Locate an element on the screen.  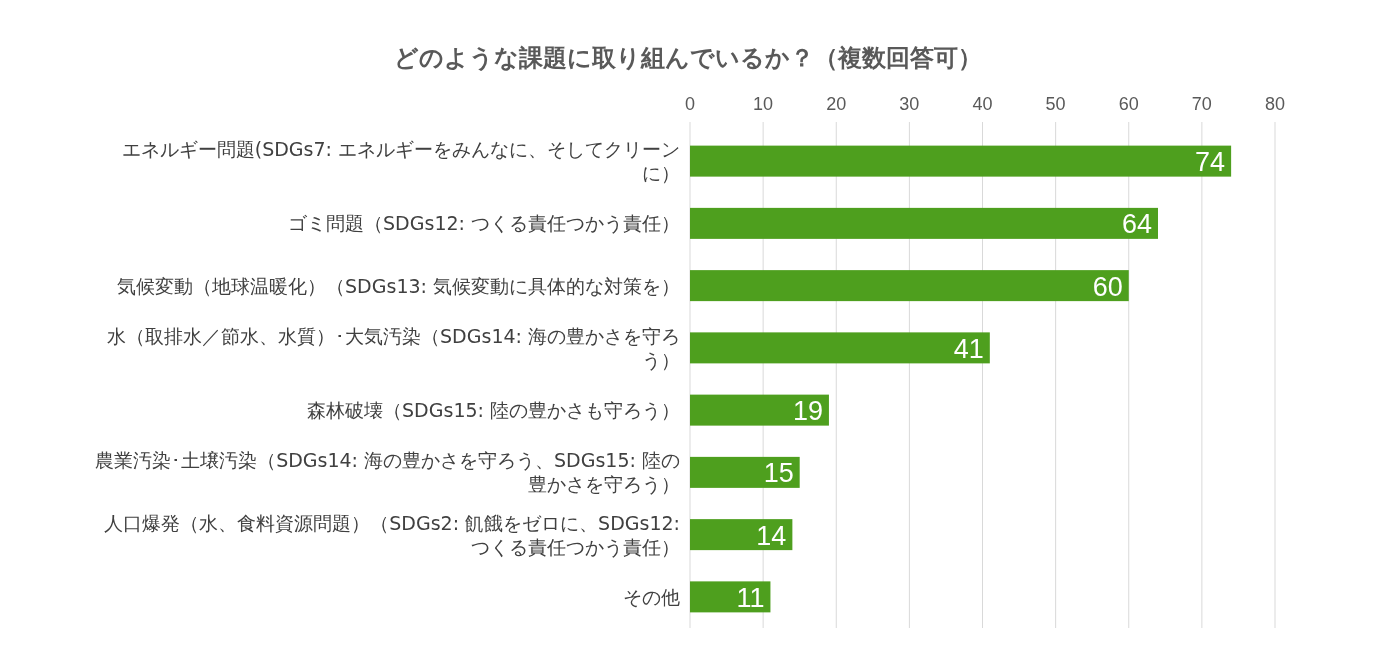
y-tick-label: 人口爆発（水、食料資源問題）（SDGs2: 飢餓をゼロに、SDGs12: つくる責任つかう責任） is located at coordinates (391, 534).